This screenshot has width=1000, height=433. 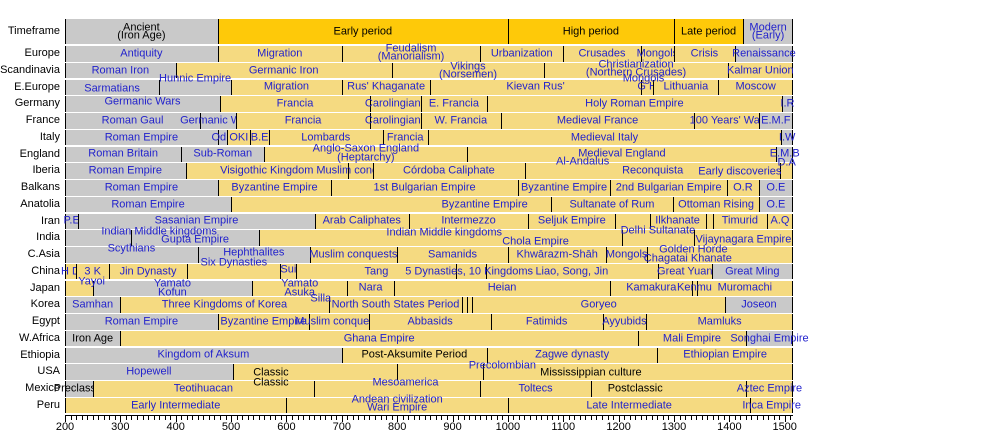 What do you see at coordinates (300, 288) in the screenshot?
I see `timeline-label-yamato-asuka: Yamato Asuka` at bounding box center [300, 288].